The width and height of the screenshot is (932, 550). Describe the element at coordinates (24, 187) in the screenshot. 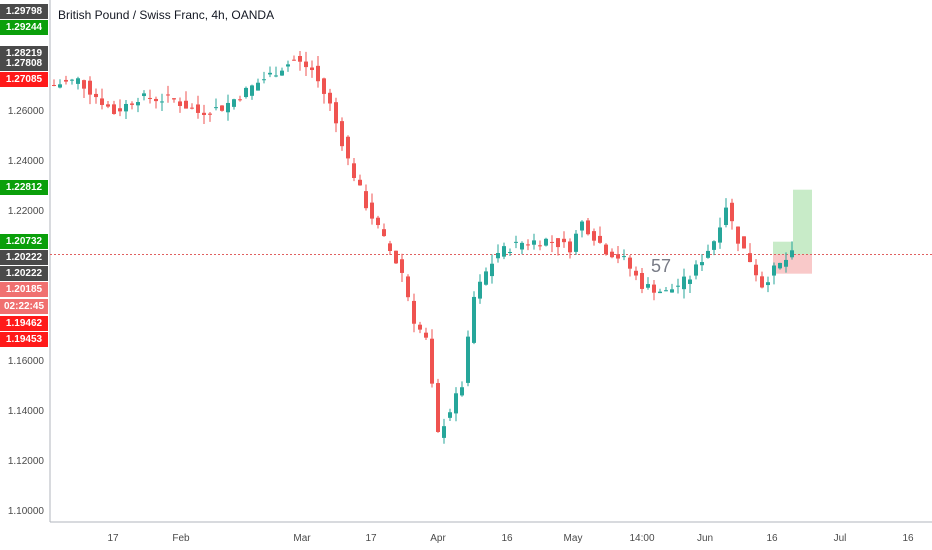

I see `price-label-green: 1.22812` at that location.